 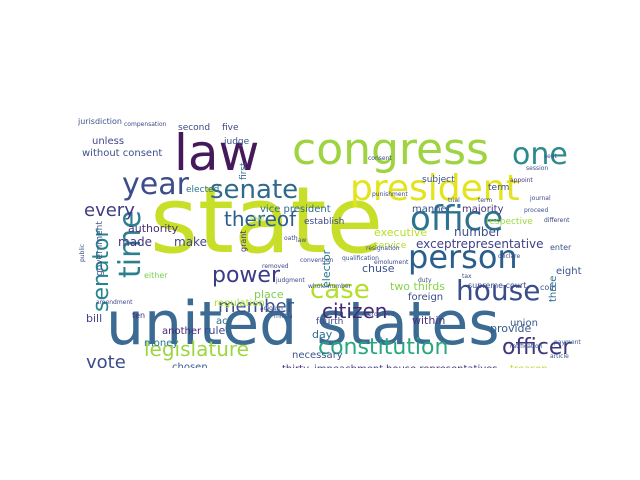 I want to click on cloud-word: senate, so click(x=254, y=190).